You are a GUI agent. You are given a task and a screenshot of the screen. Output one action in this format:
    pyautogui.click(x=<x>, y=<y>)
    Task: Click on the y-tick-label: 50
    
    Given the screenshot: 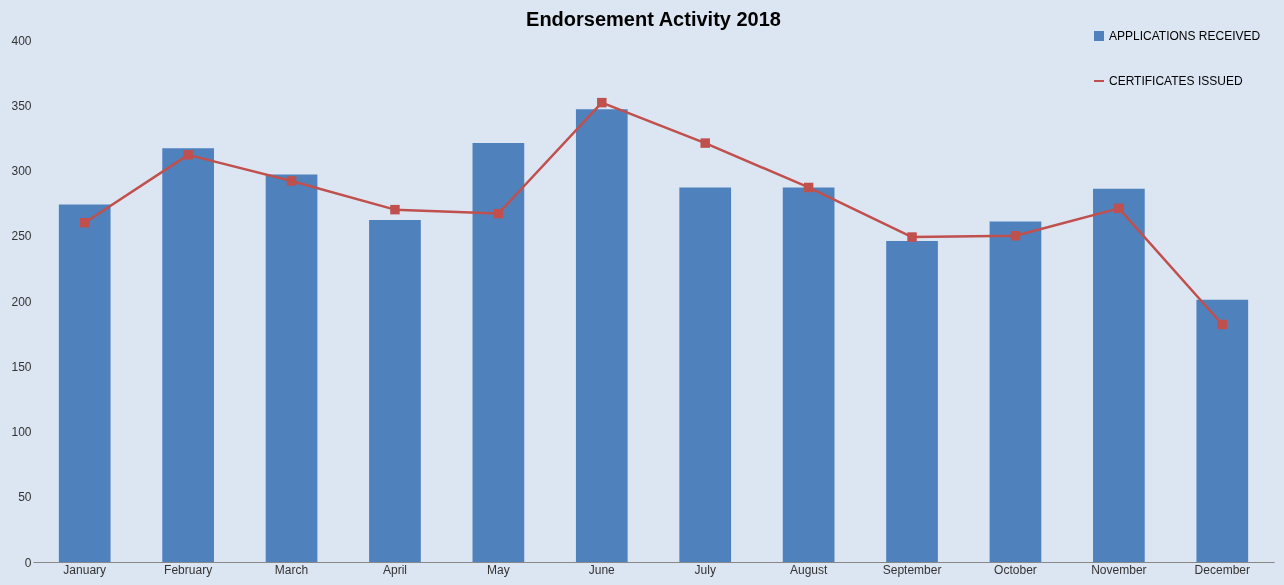 What is the action you would take?
    pyautogui.click(x=25, y=497)
    